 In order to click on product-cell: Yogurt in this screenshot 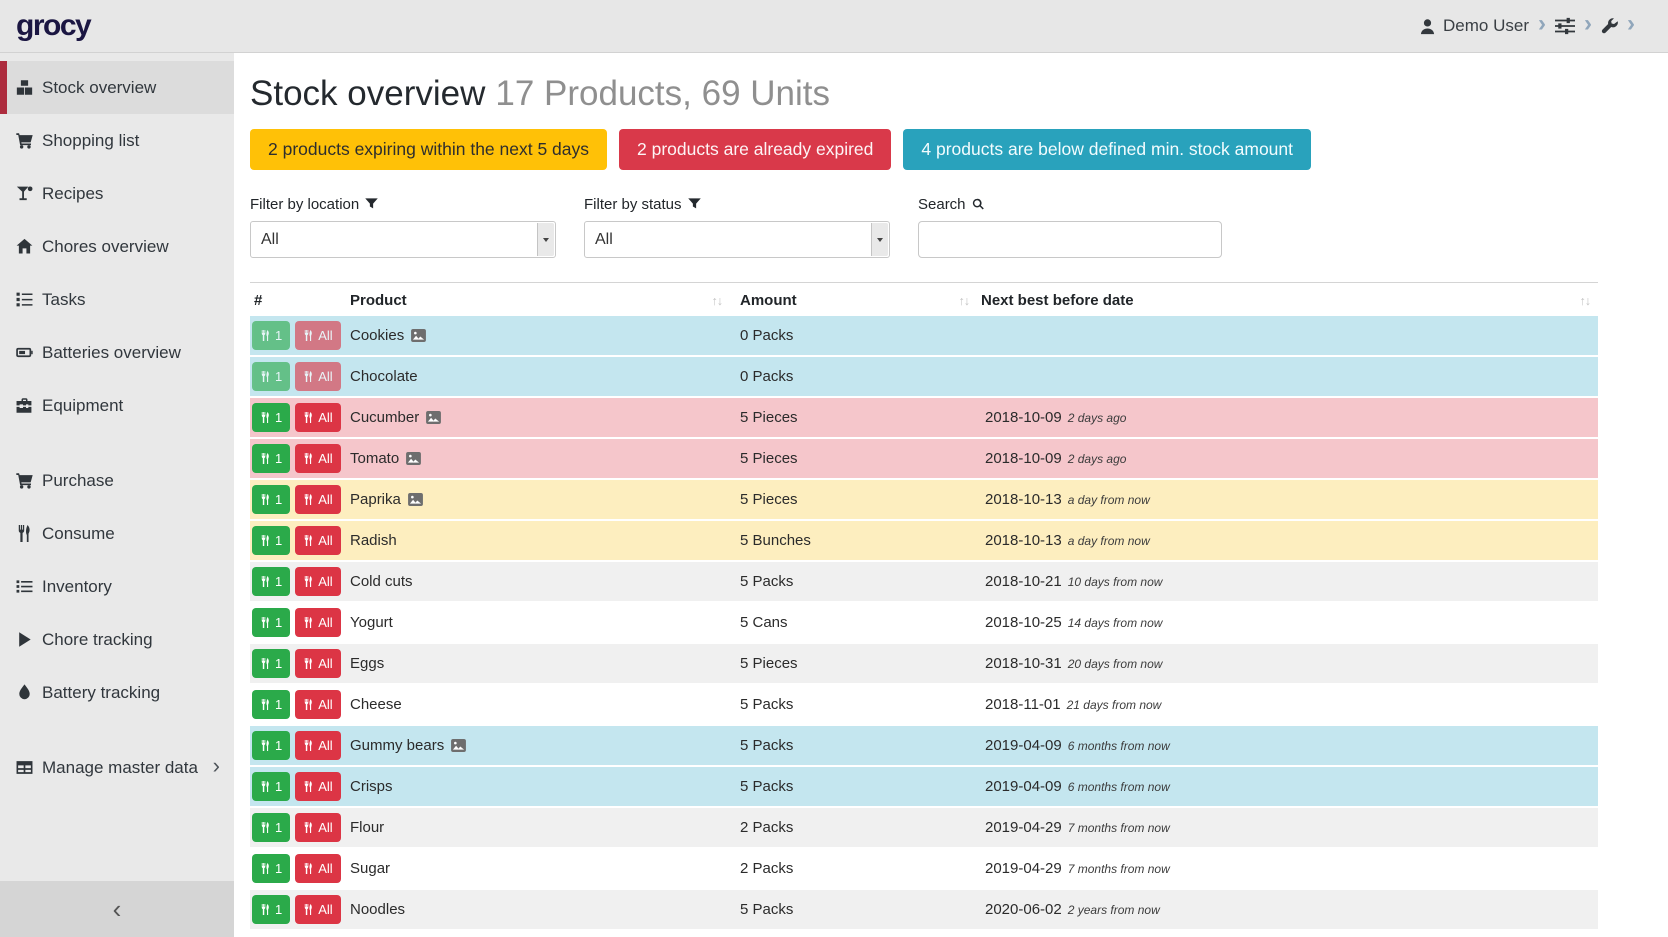, I will do `click(538, 622)`.